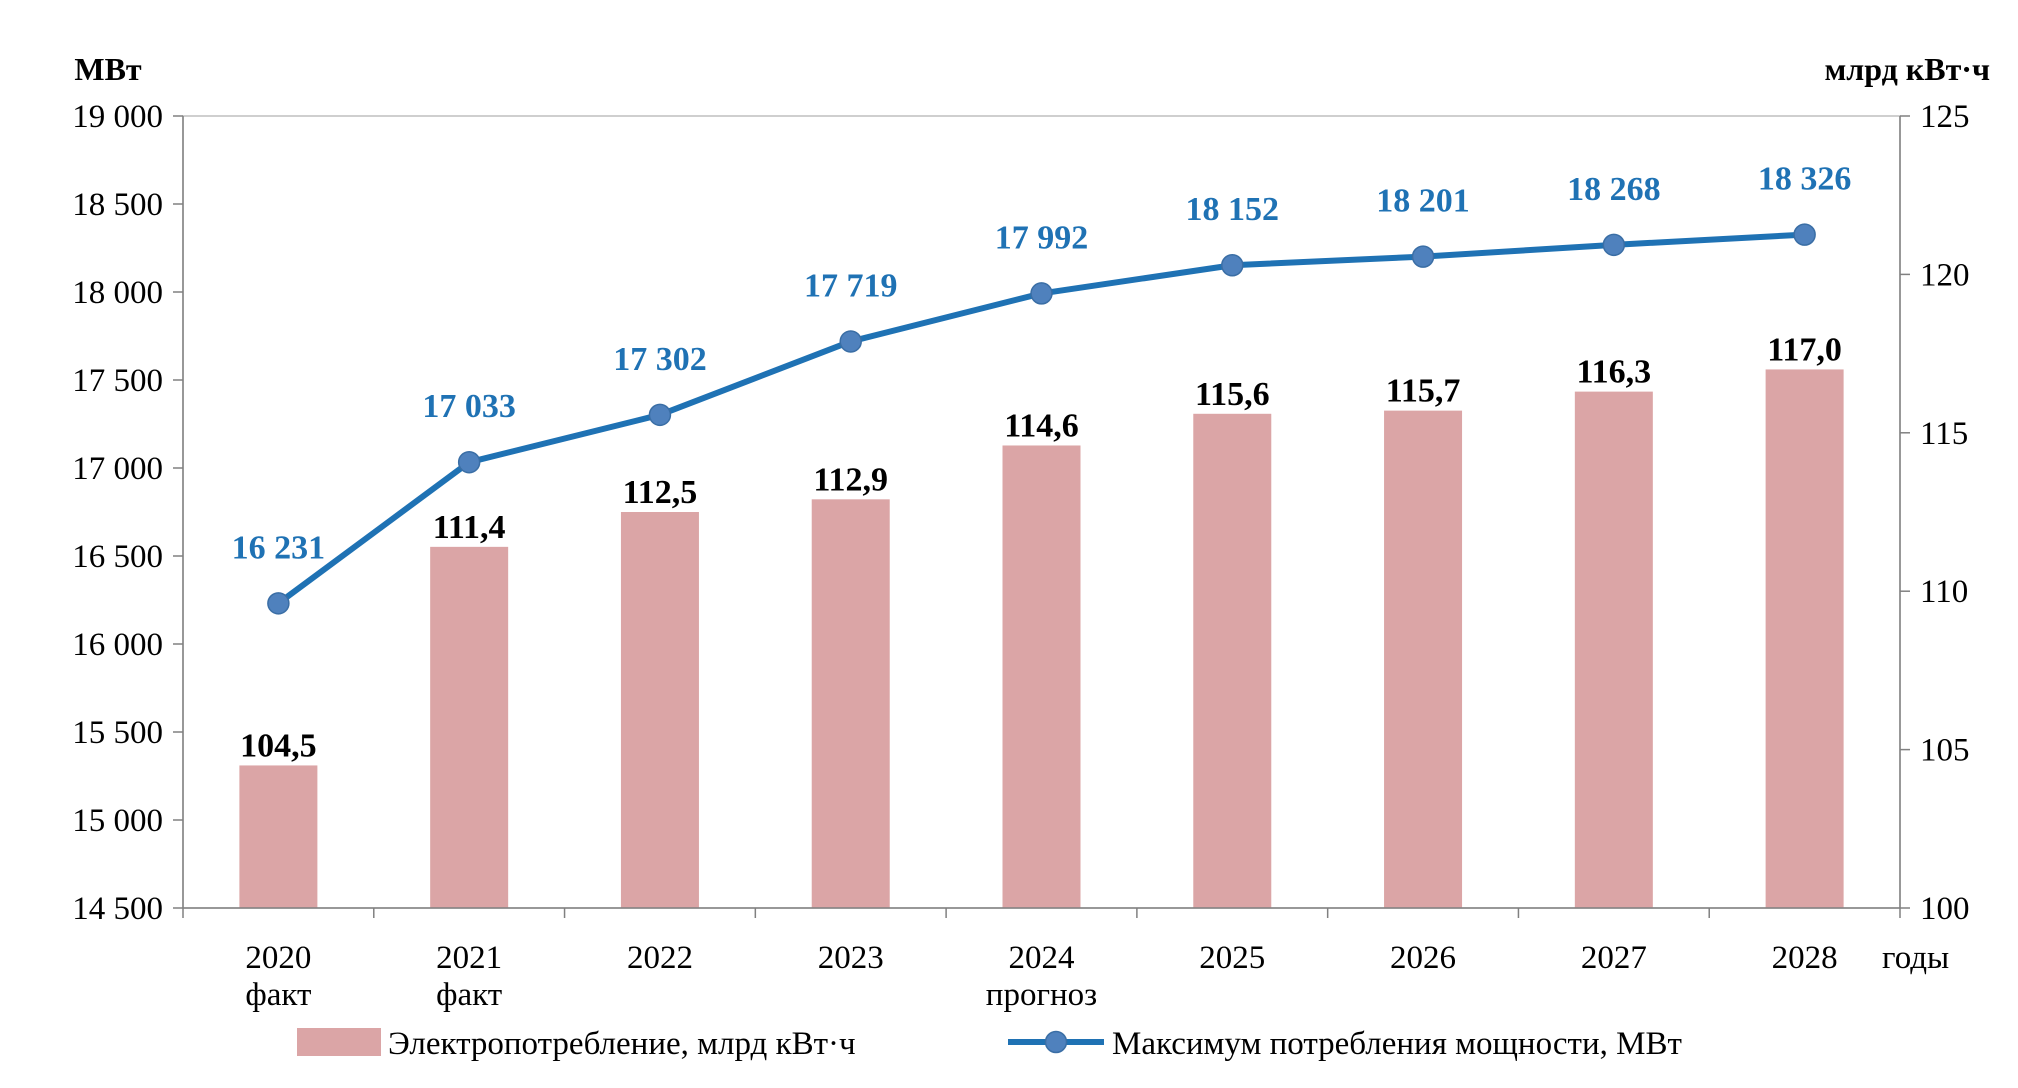 Image resolution: width=2018 pixels, height=1088 pixels. What do you see at coordinates (1805, 179) in the screenshot?
I see `line-value-label-8: 18 326` at bounding box center [1805, 179].